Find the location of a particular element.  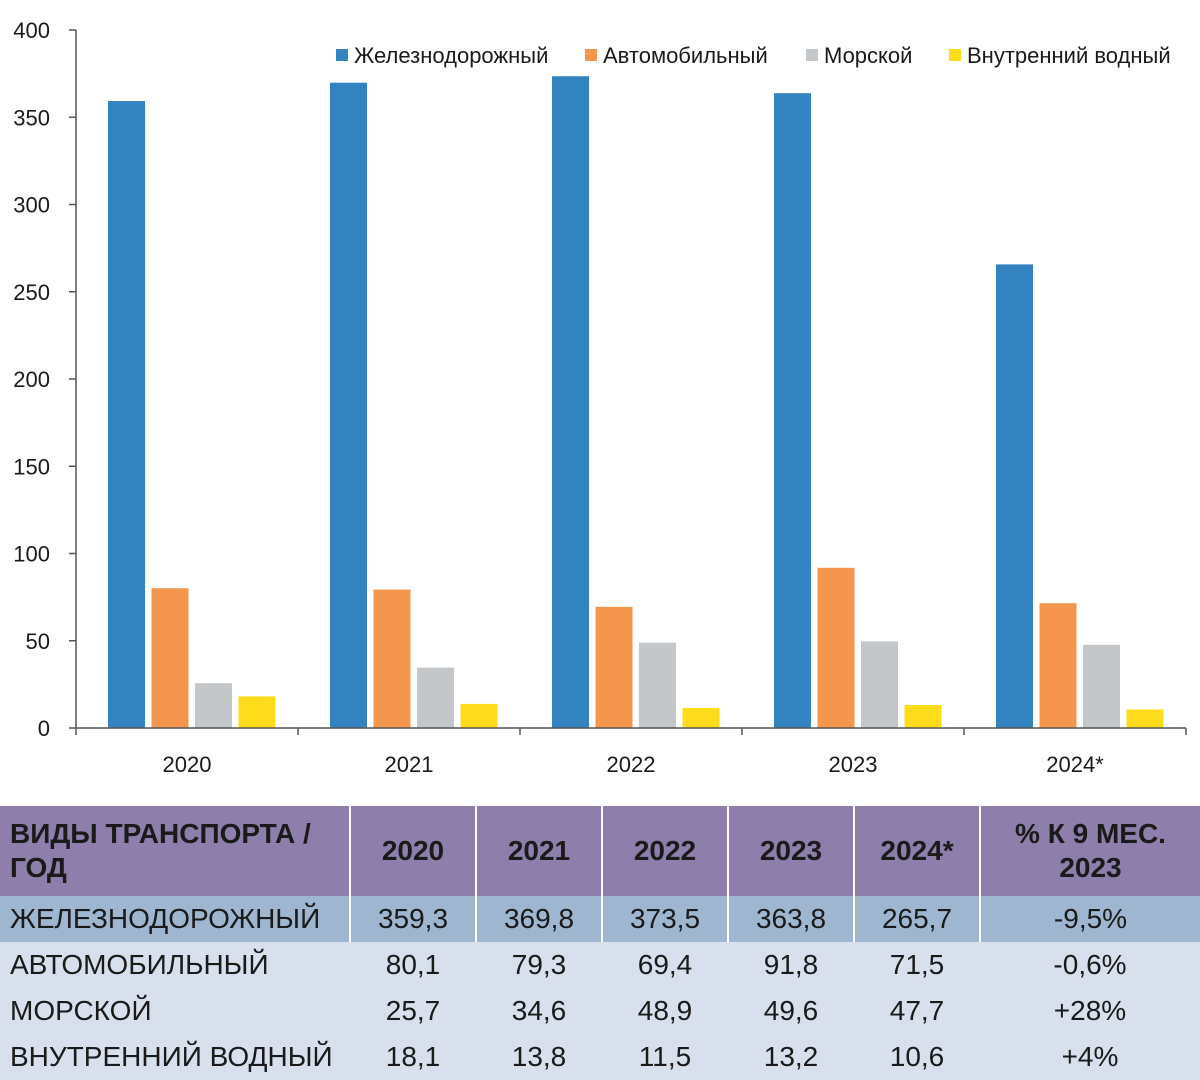

row-label: ЖЕЛЕЗНОДОРОЖНЫЙ is located at coordinates (165, 918).